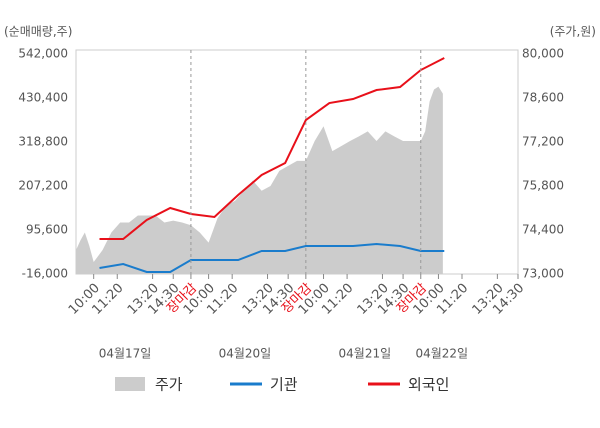 The width and height of the screenshot is (600, 428). What do you see at coordinates (130, 384) in the screenshot?
I see `legend-swatch` at bounding box center [130, 384].